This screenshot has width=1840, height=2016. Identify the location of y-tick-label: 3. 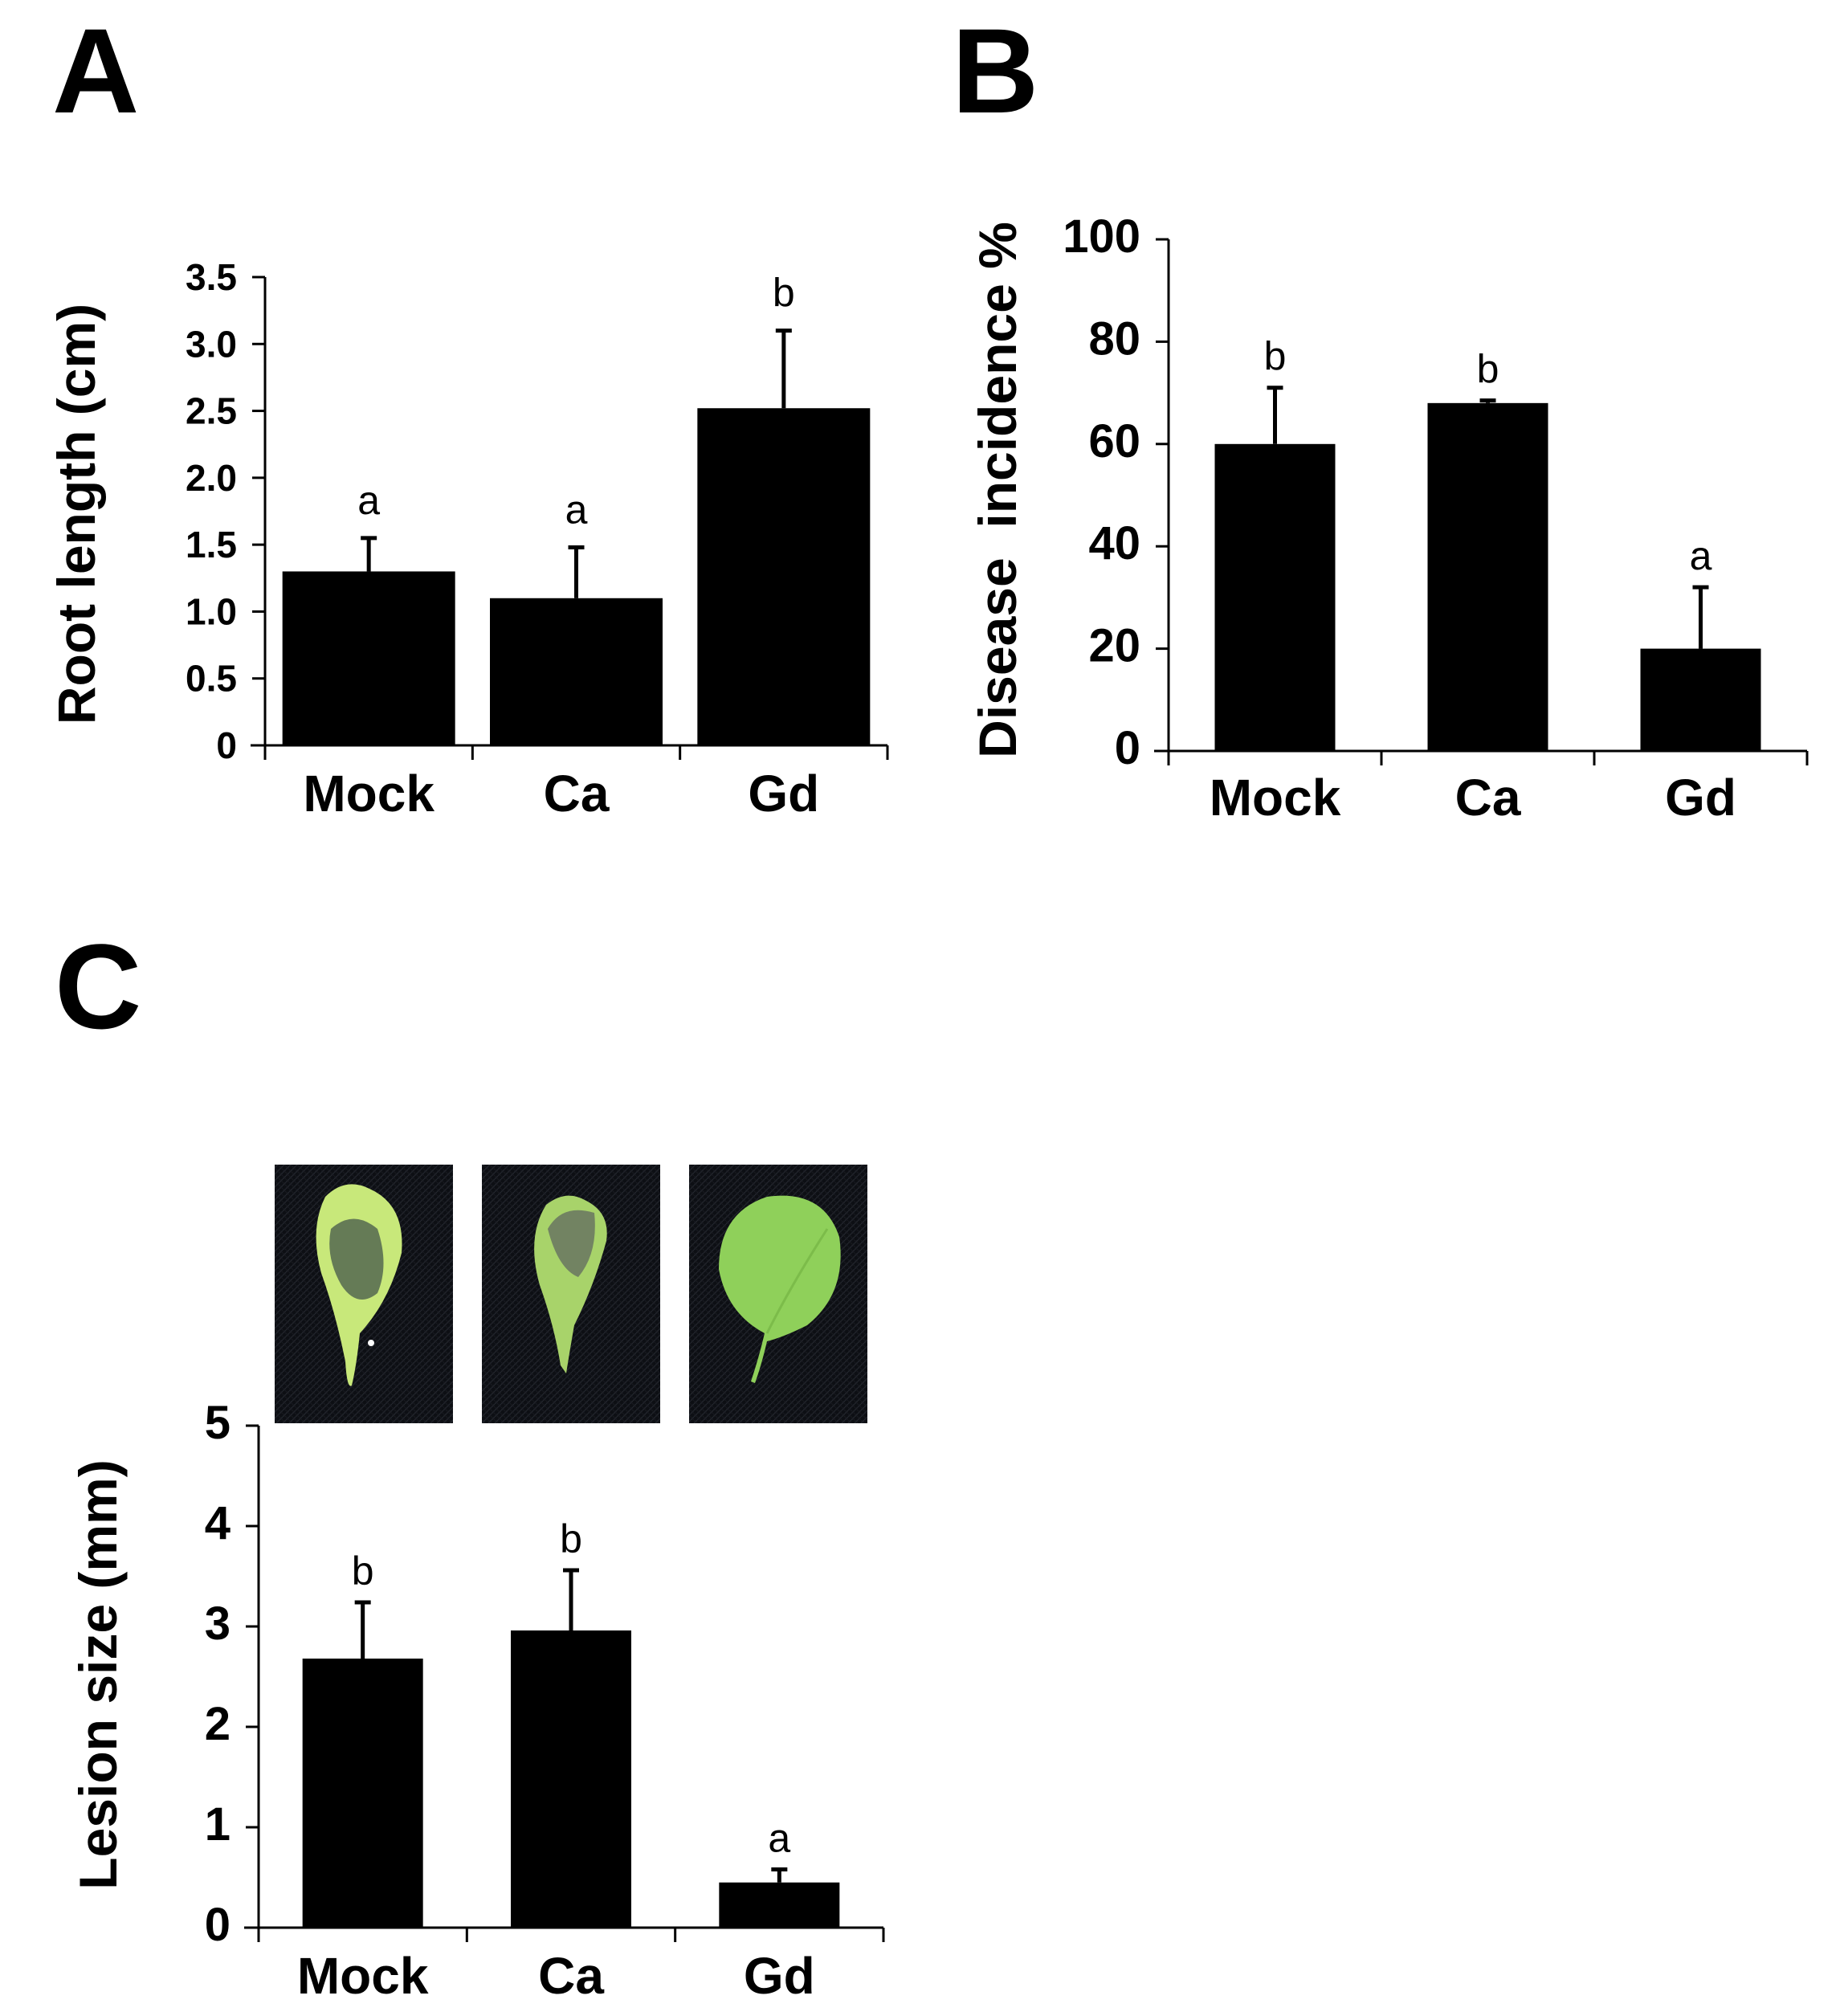
(218, 1624).